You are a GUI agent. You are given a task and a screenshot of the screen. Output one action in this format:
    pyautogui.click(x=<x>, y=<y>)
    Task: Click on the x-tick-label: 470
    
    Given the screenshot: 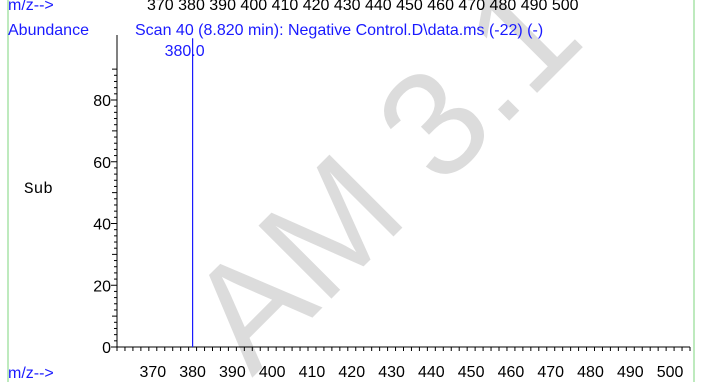 What is the action you would take?
    pyautogui.click(x=550, y=372)
    